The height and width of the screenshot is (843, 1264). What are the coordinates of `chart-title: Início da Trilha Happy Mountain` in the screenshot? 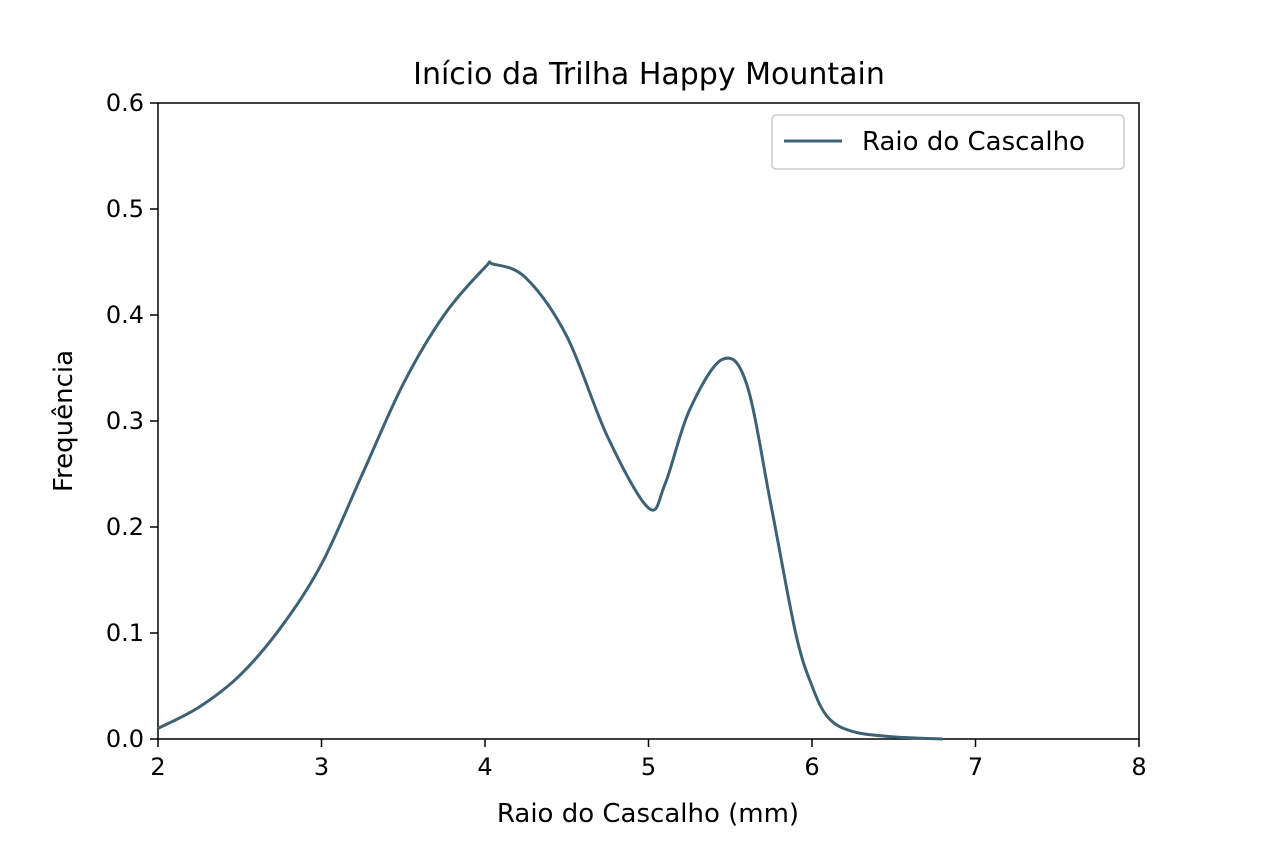 It's located at (649, 74).